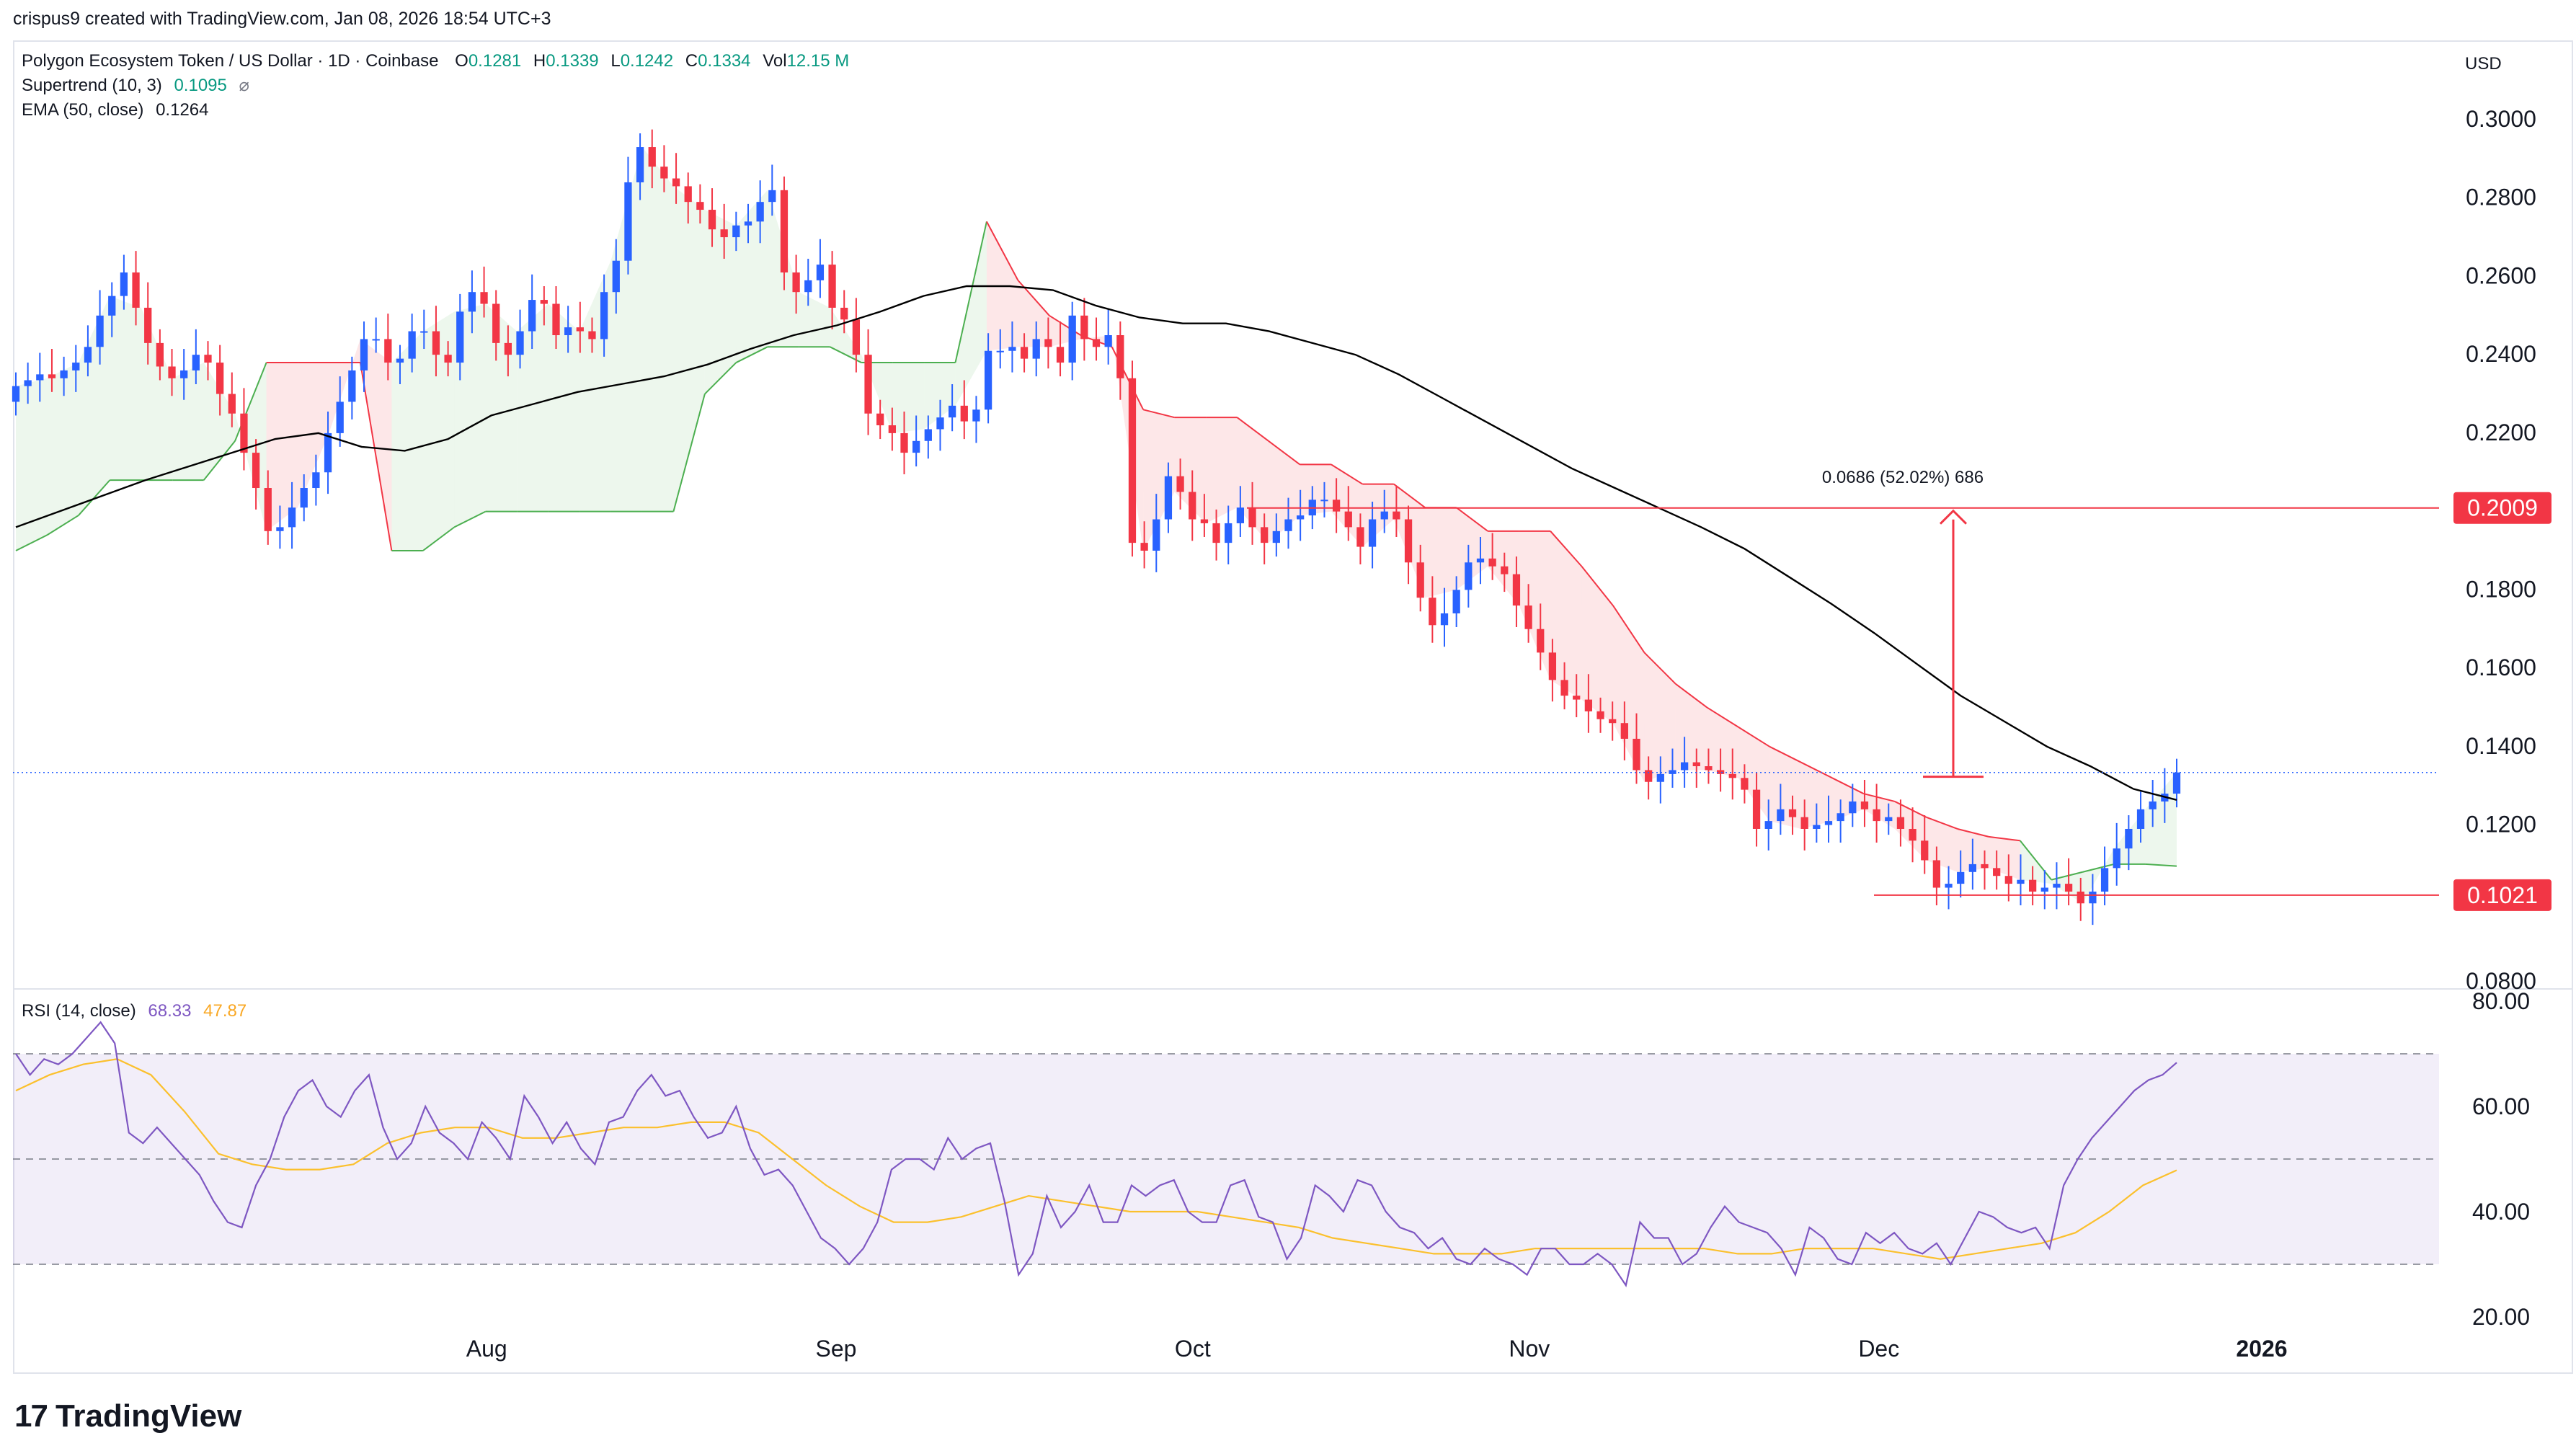 The height and width of the screenshot is (1456, 2576). I want to click on currency-label: USD, so click(2483, 64).